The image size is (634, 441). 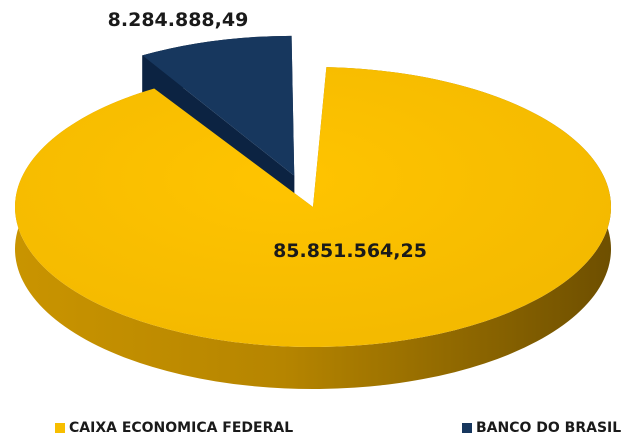 What do you see at coordinates (350, 251) in the screenshot?
I see `data-label-caixa: 85.851.564,25` at bounding box center [350, 251].